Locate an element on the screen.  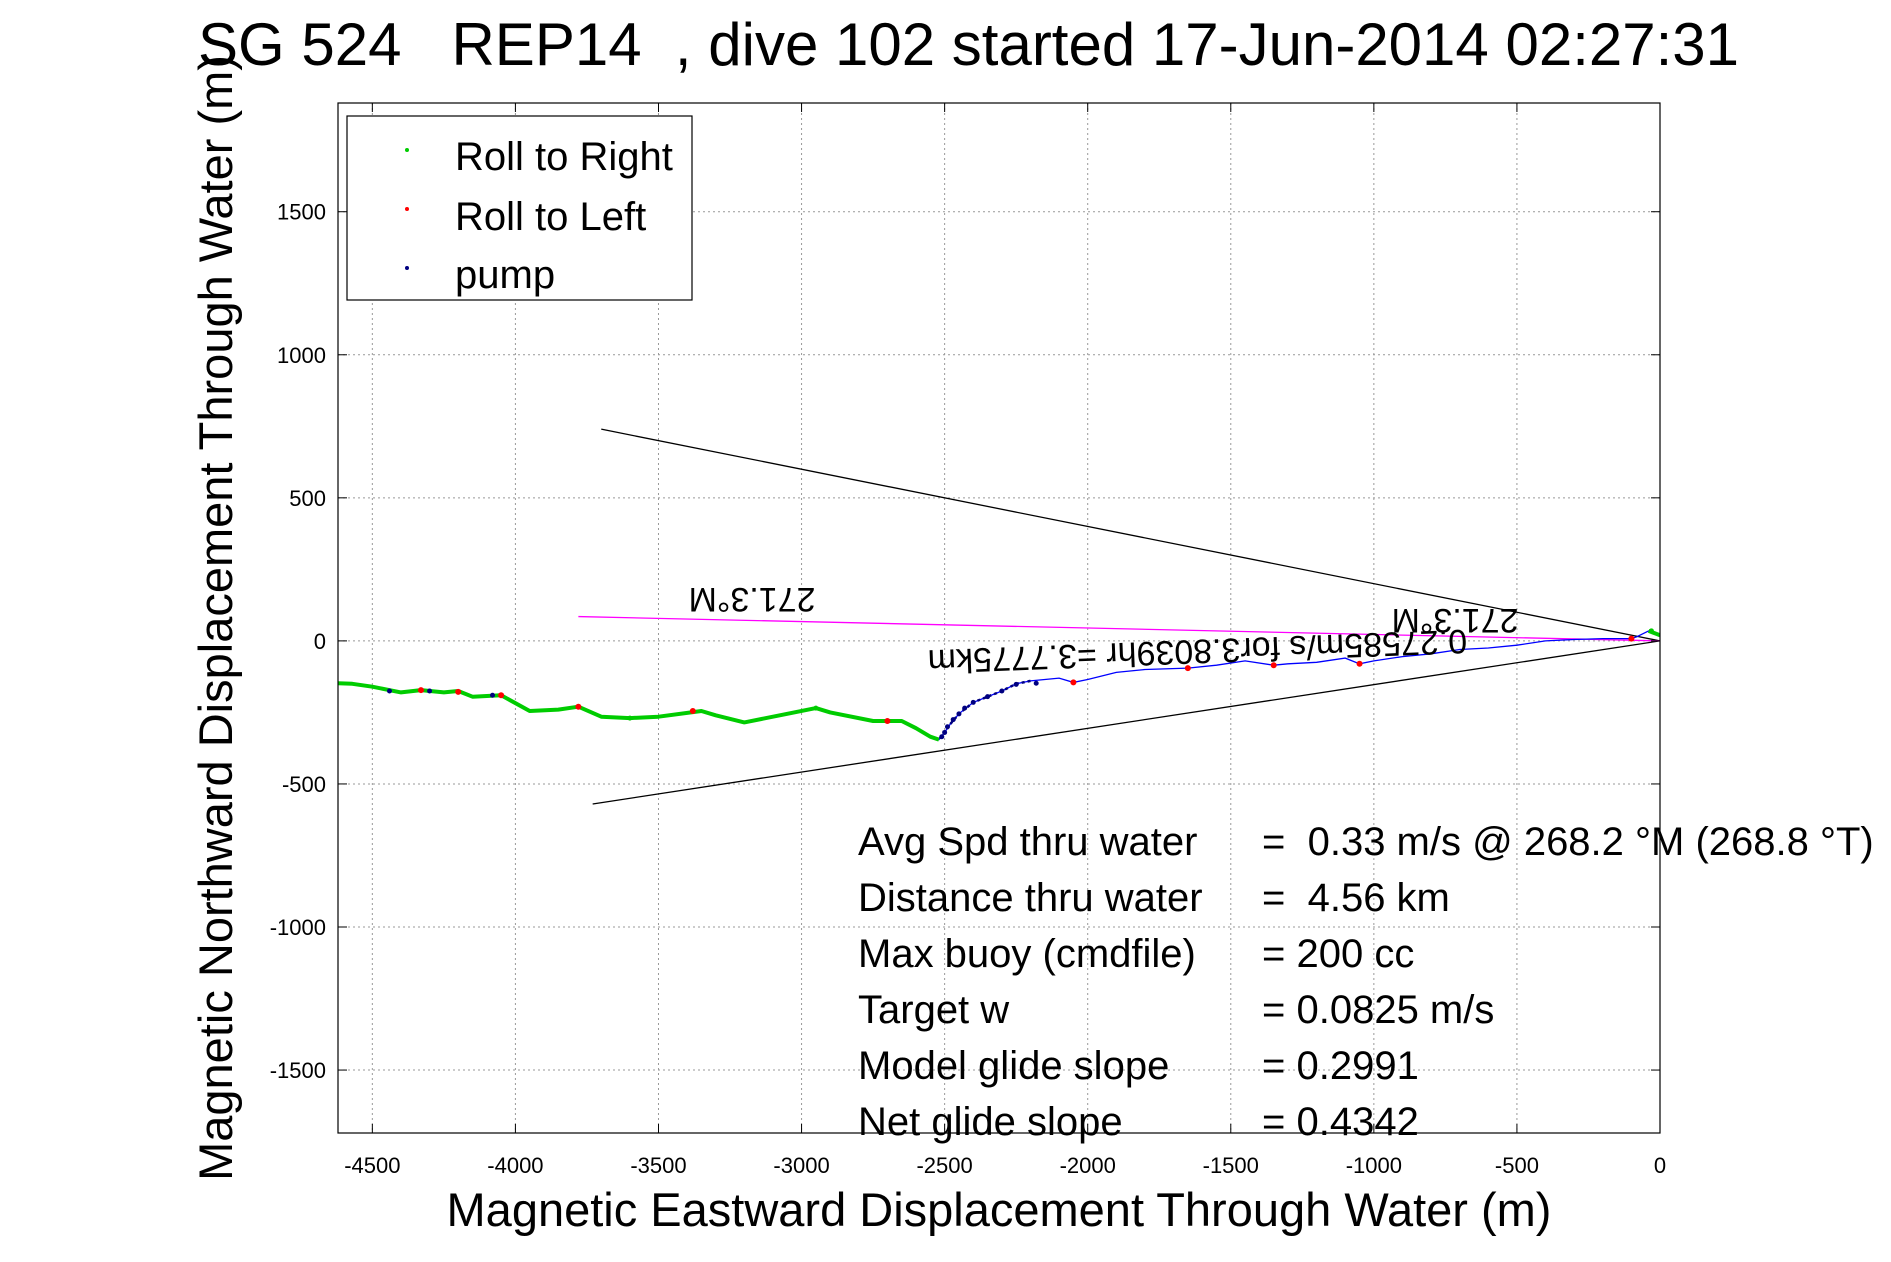
heading-line-line is located at coordinates (1119, 628).